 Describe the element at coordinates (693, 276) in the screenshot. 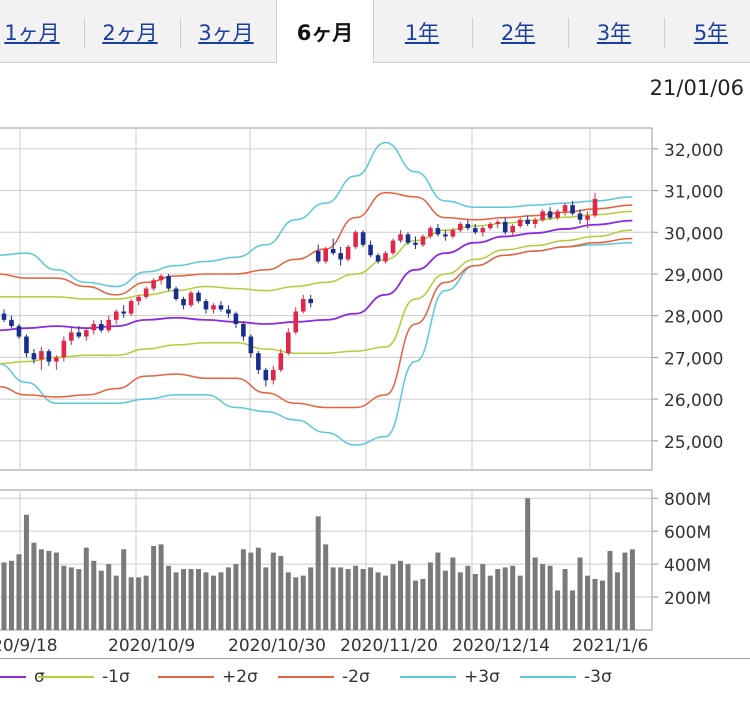

I see `price-tick-label: 29,000` at that location.